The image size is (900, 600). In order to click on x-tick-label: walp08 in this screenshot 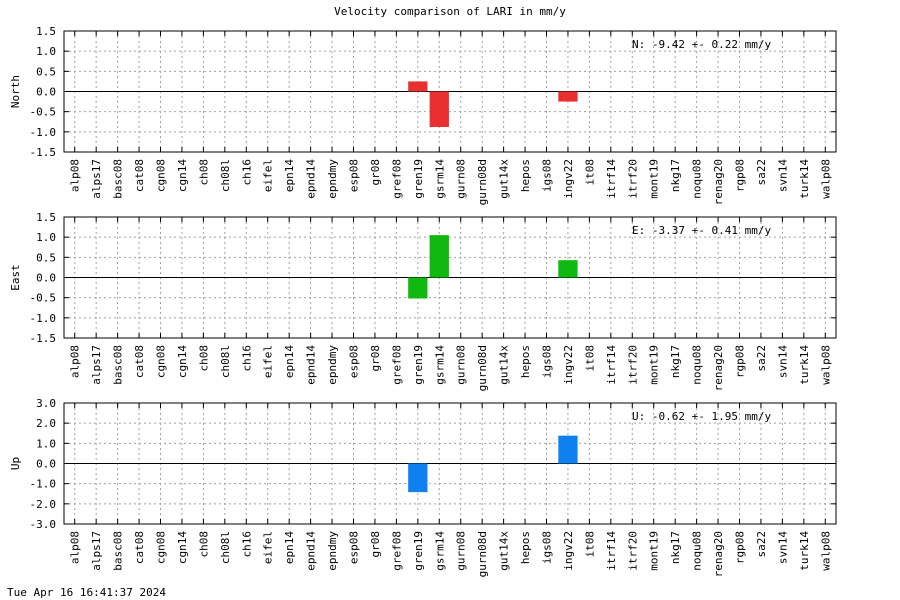, I will do `click(825, 551)`.